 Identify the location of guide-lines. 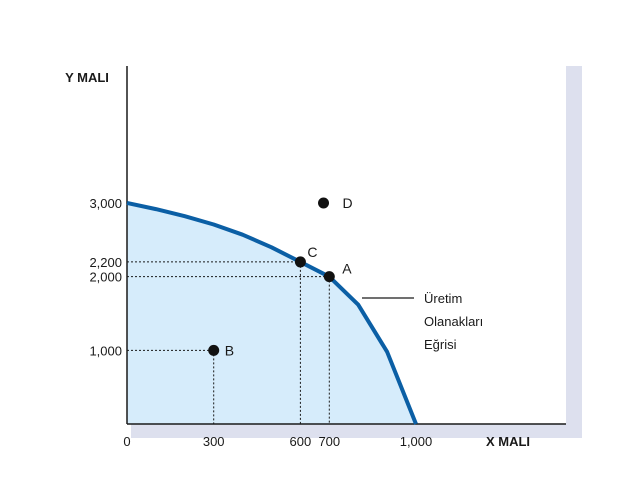
(228, 342).